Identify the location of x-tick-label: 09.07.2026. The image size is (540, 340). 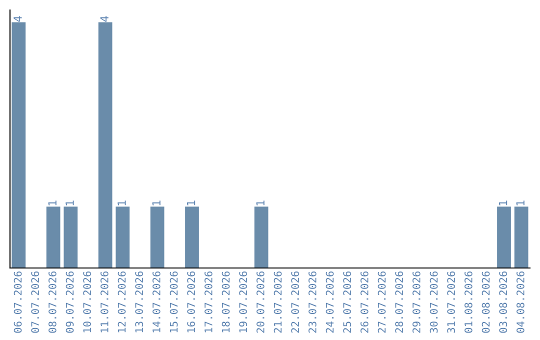
(70, 302).